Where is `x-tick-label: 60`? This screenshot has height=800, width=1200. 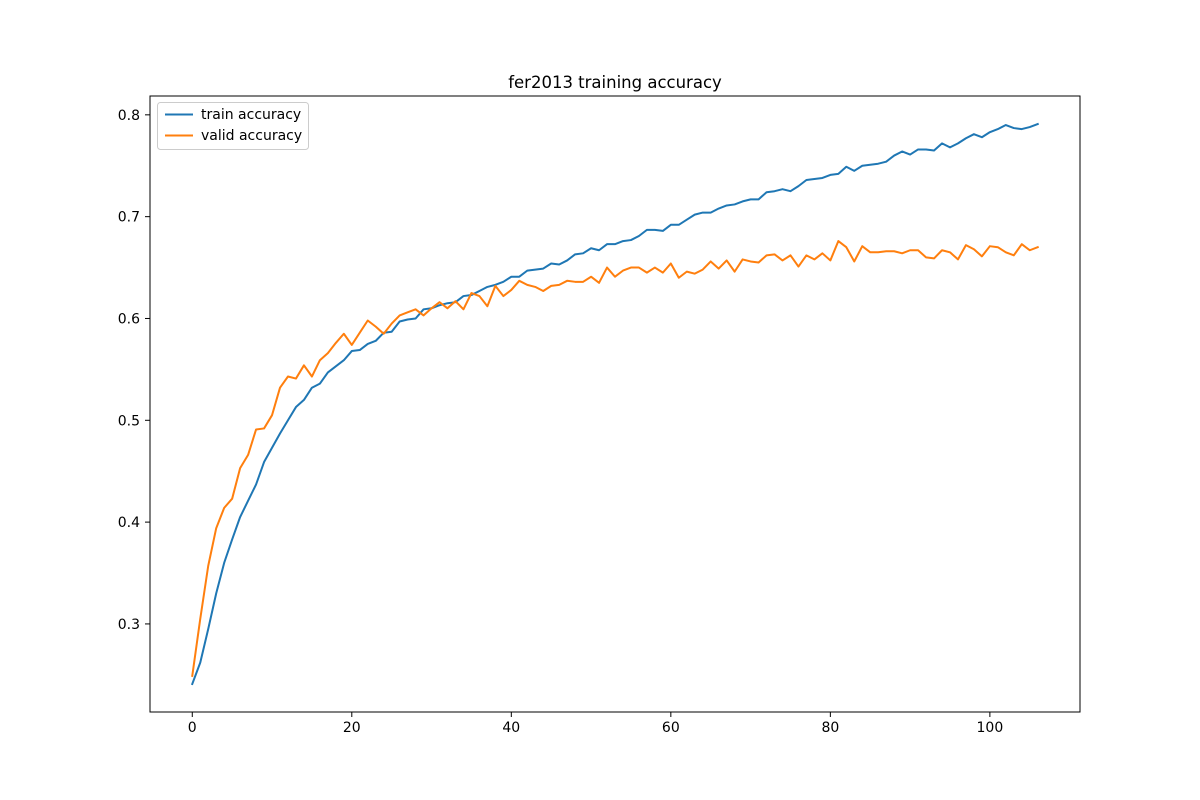
x-tick-label: 60 is located at coordinates (671, 728).